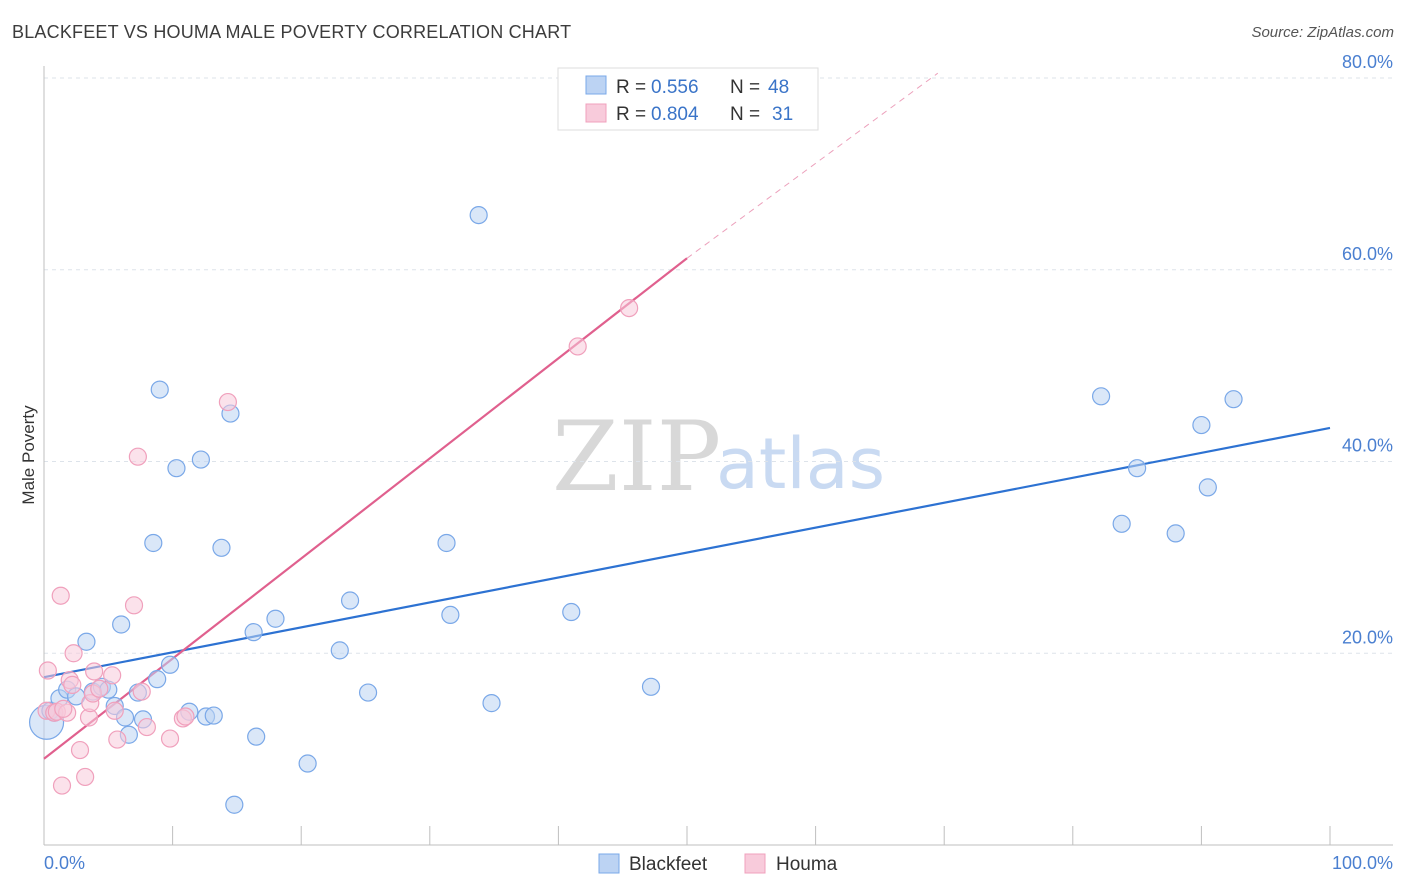 The image size is (1406, 892). I want to click on legend-swatch-blackfeet, so click(596, 85).